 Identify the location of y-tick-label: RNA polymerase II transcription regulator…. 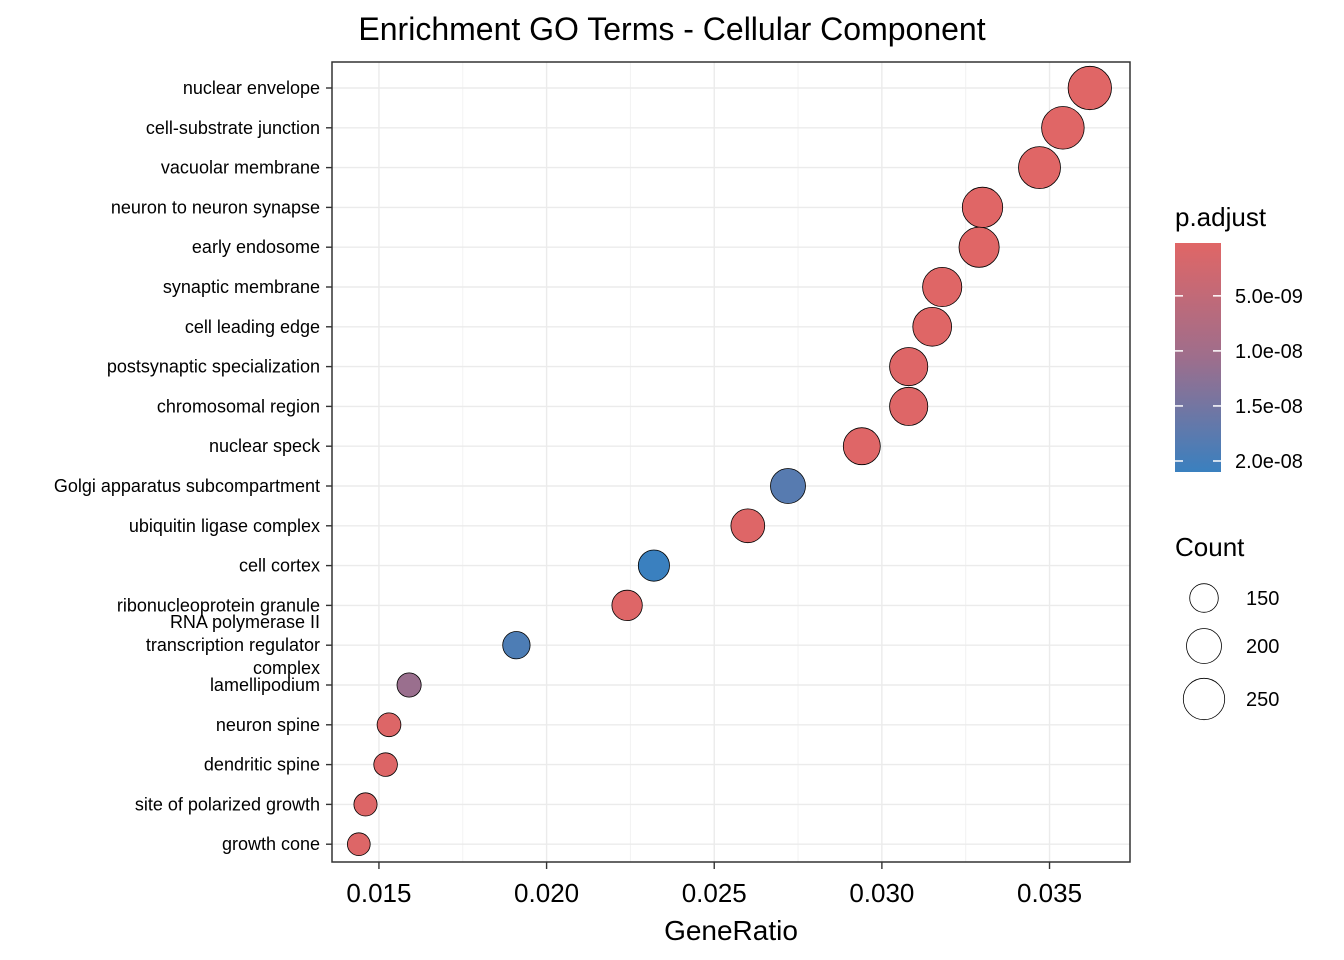
(233, 645).